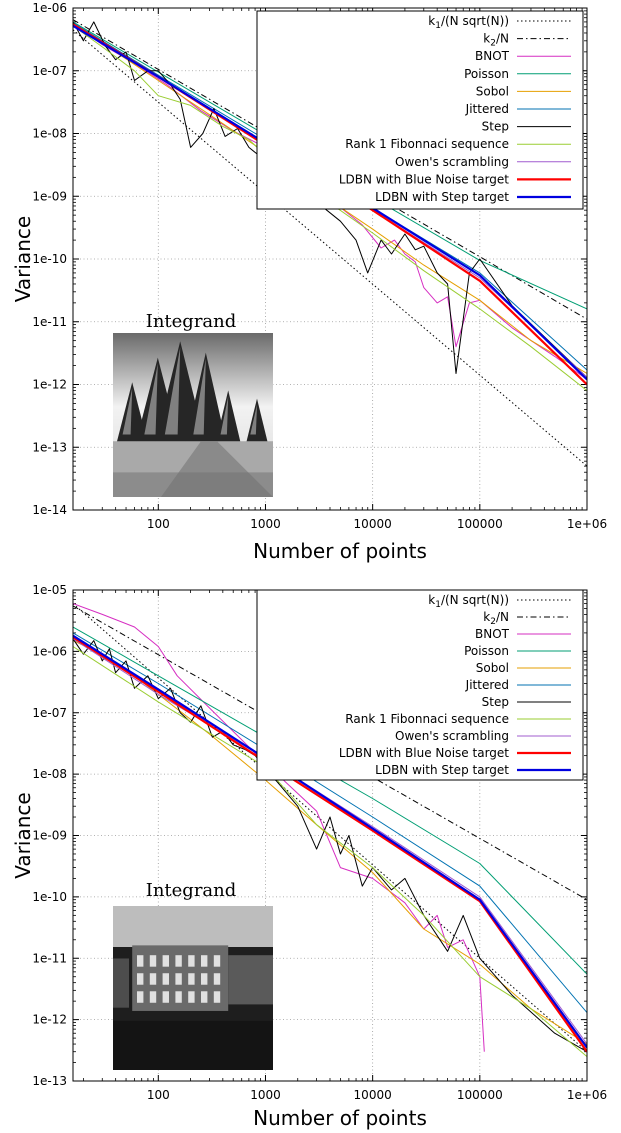  What do you see at coordinates (193, 988) in the screenshot?
I see `bottom-inset-image` at bounding box center [193, 988].